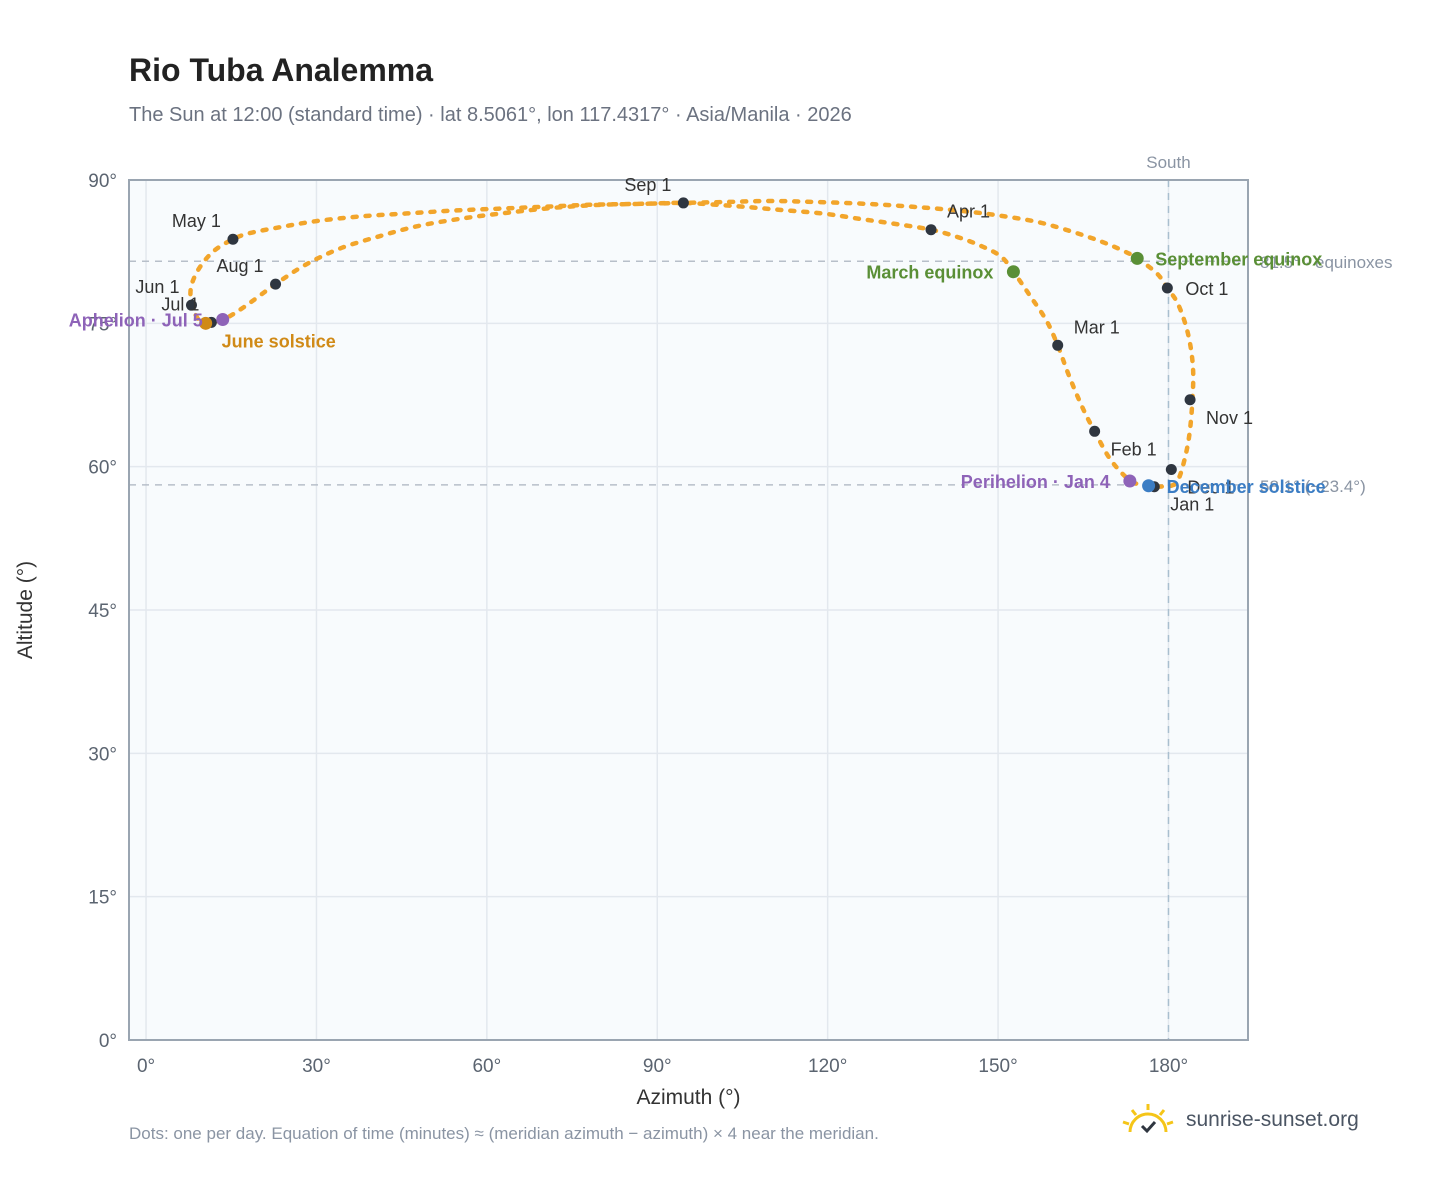  I want to click on event-label: Perihelion · Jan 4, so click(1035, 482).